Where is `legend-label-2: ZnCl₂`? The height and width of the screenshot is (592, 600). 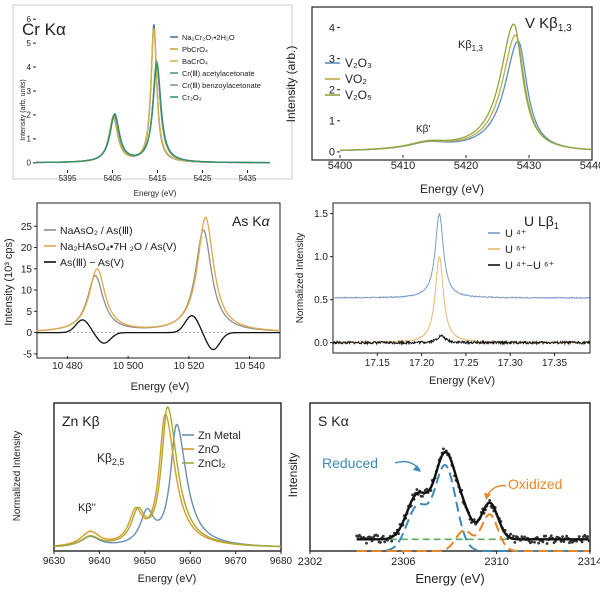 legend-label-2: ZnCl₂ is located at coordinates (212, 464).